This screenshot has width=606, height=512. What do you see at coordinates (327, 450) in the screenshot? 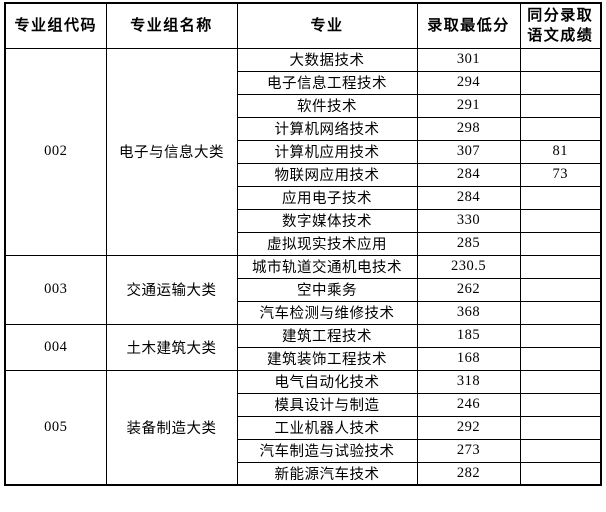
I see `major-cell: 汽车制造与试验技术` at bounding box center [327, 450].